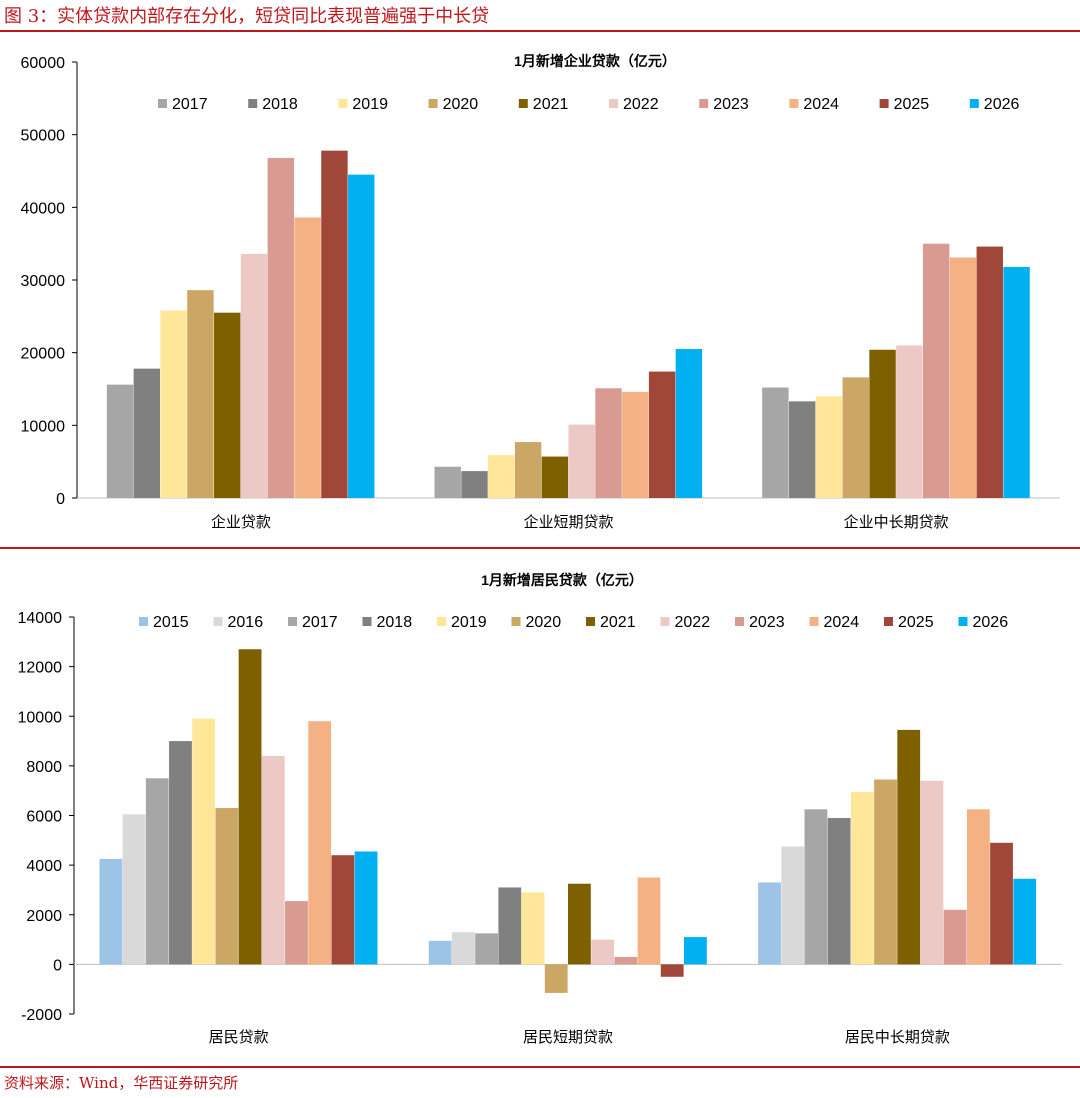  I want to click on legend-swatch-2022, so click(665, 621).